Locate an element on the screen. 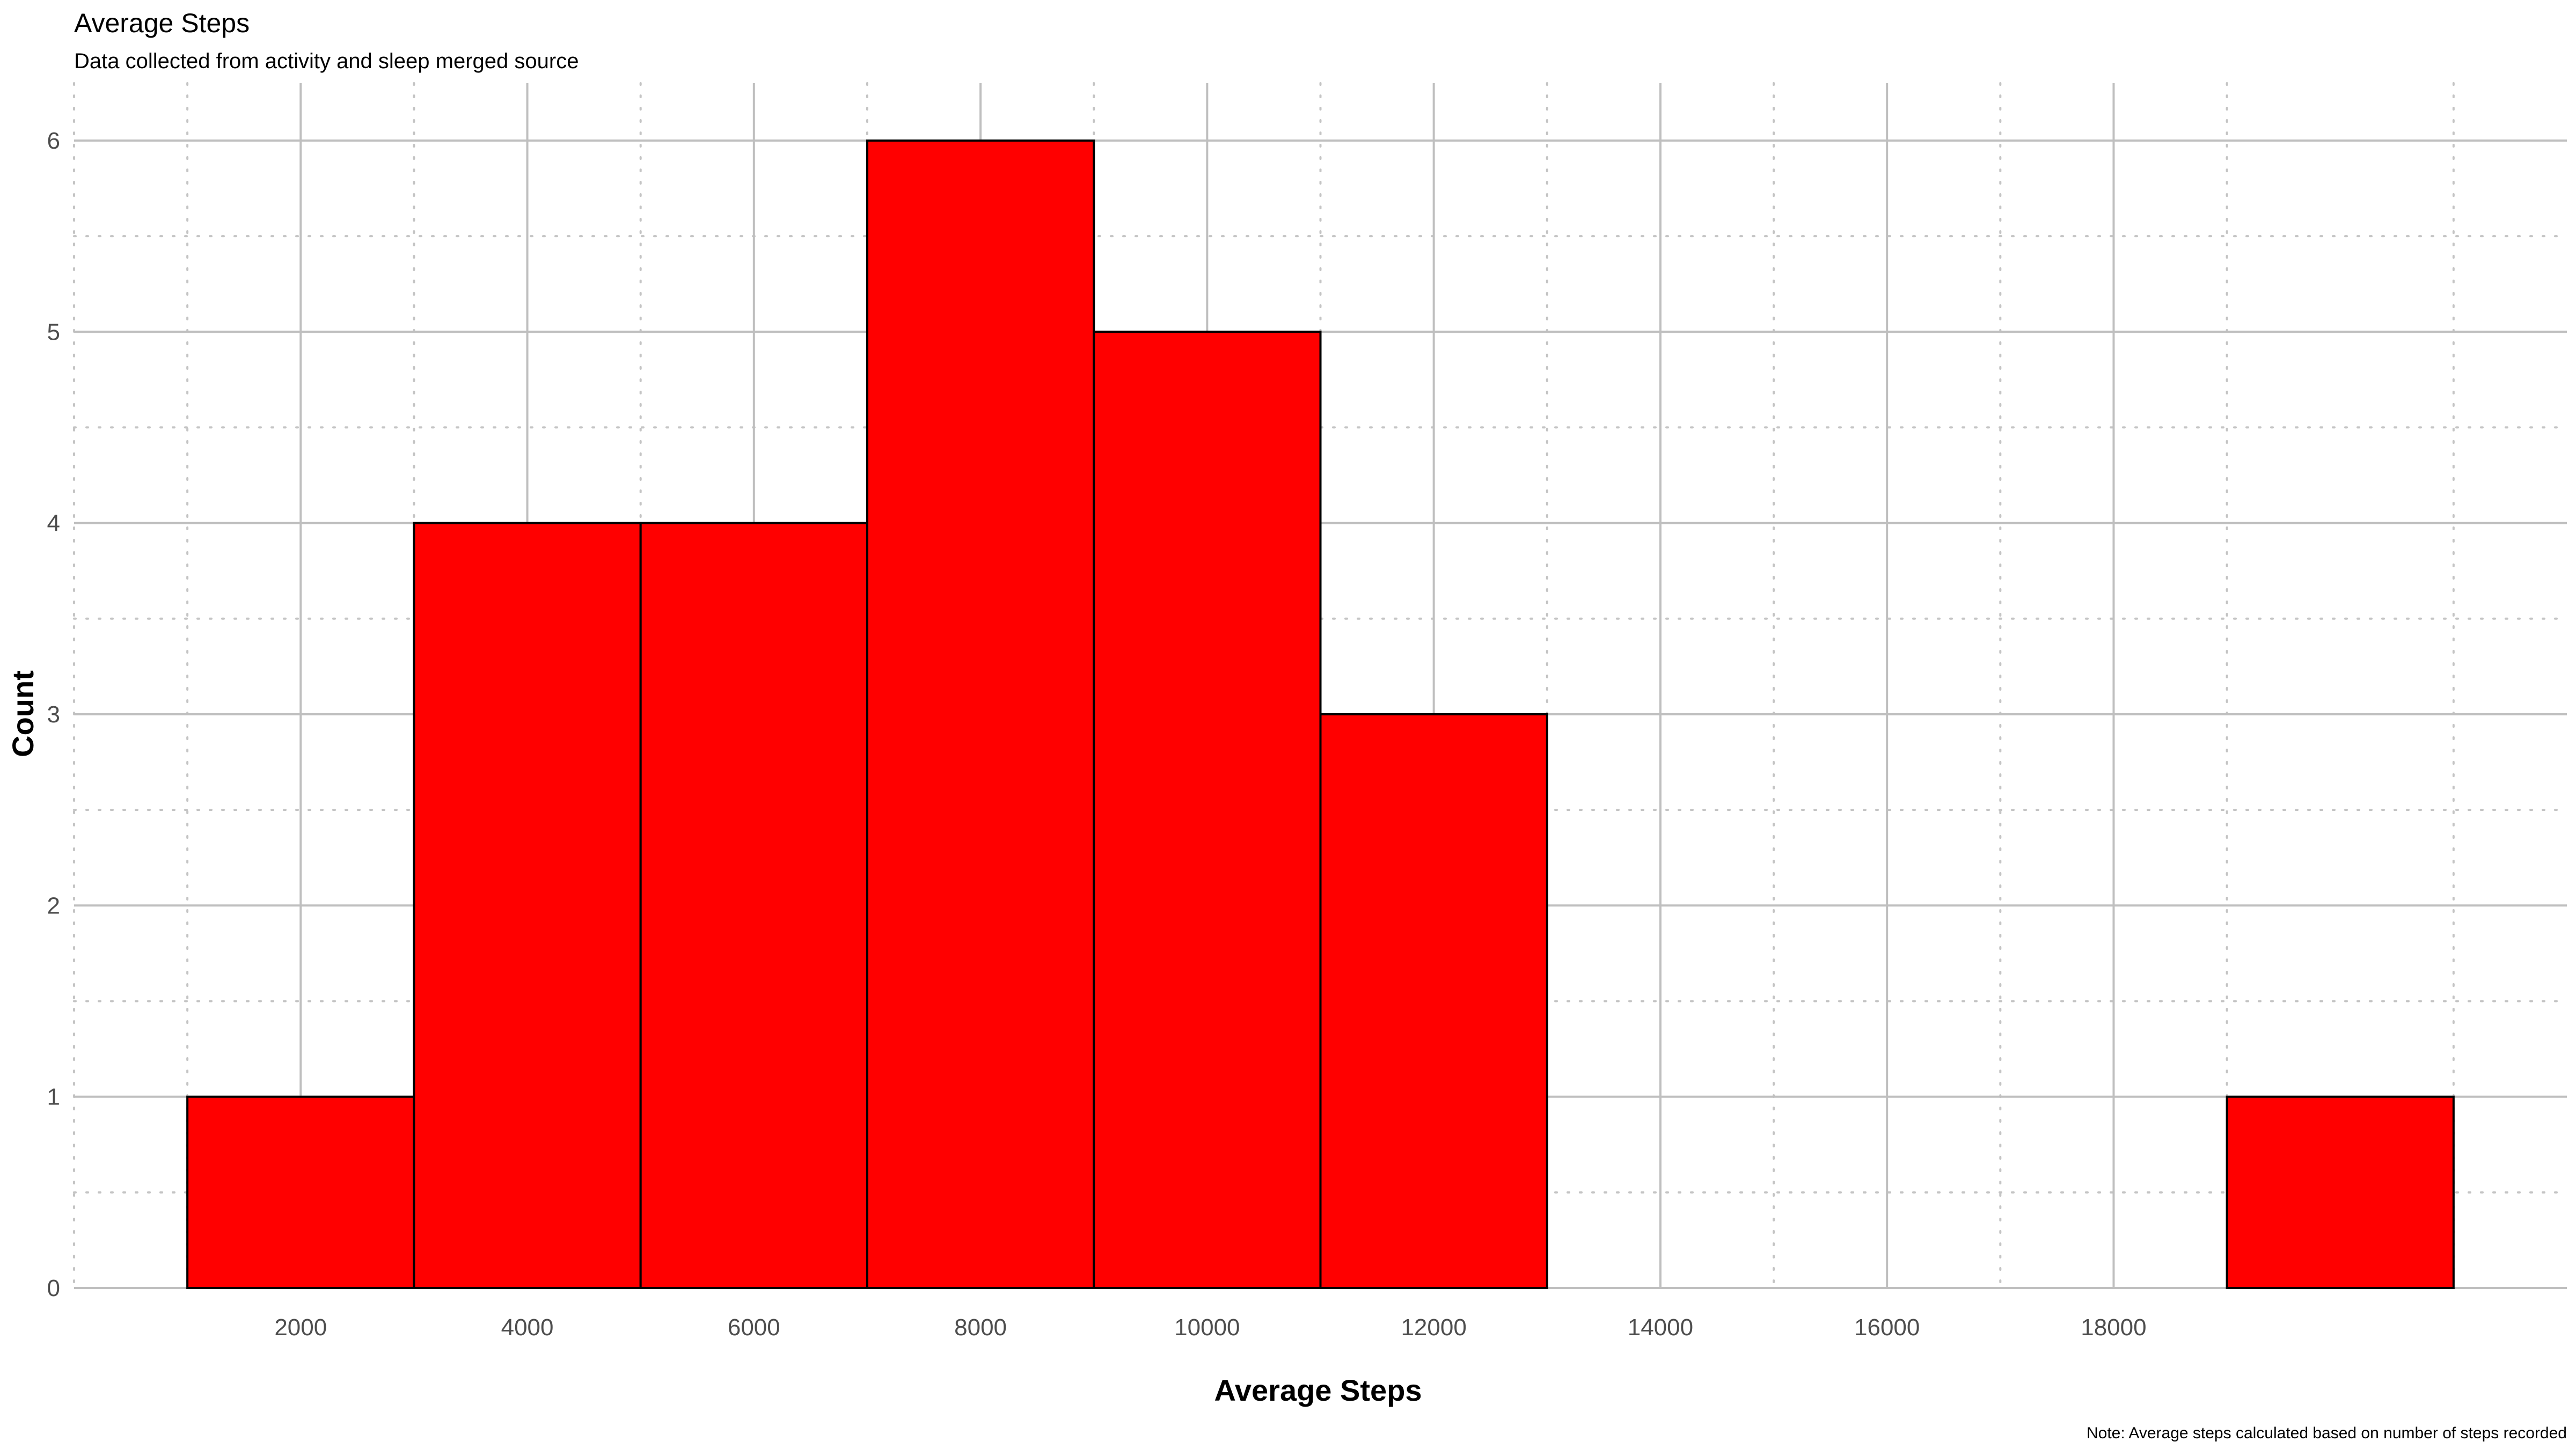 The height and width of the screenshot is (1449, 2576). x-tick-label: 18000 is located at coordinates (2113, 1327).